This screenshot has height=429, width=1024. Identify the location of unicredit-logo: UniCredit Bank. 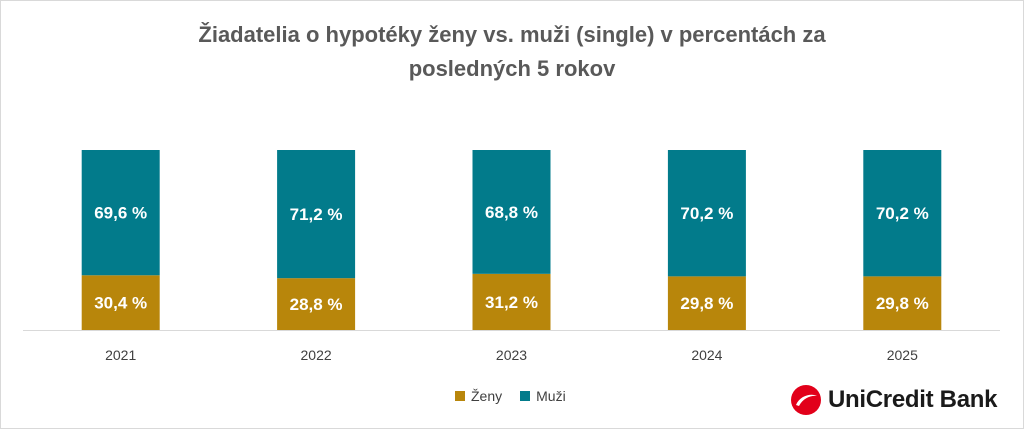
(893, 400).